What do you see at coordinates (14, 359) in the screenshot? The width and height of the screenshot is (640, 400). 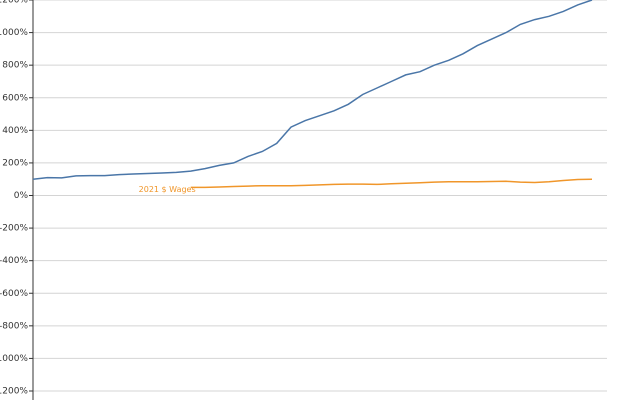 I see `y-tick-label: -1000%` at bounding box center [14, 359].